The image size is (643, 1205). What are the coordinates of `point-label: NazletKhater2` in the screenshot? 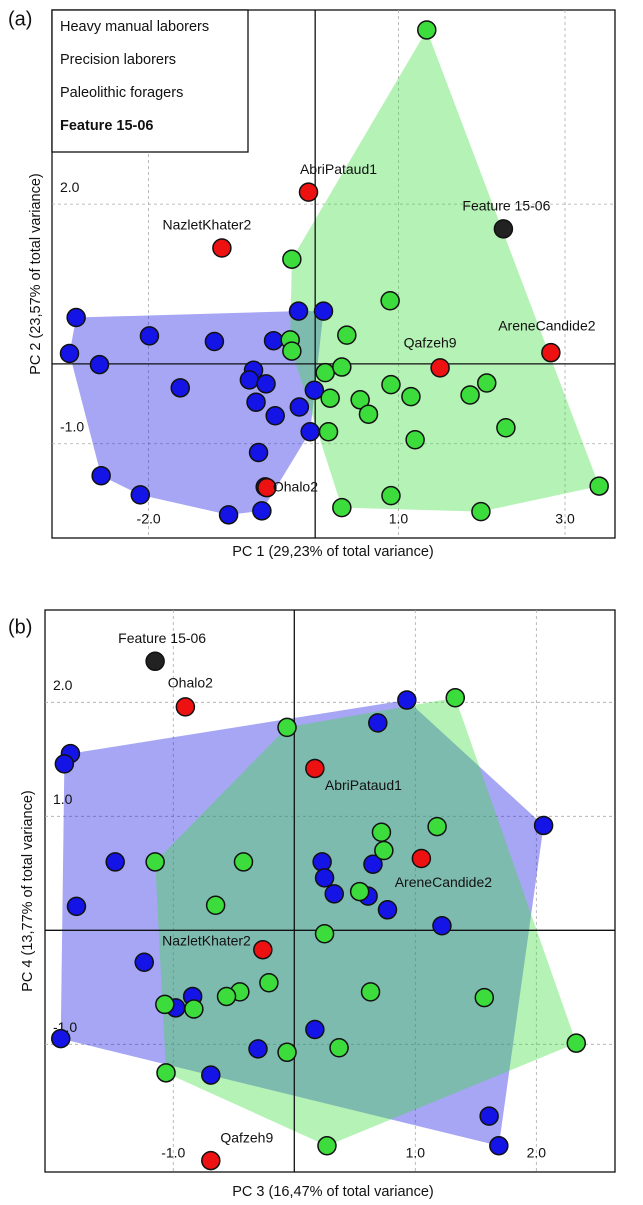 It's located at (206, 940).